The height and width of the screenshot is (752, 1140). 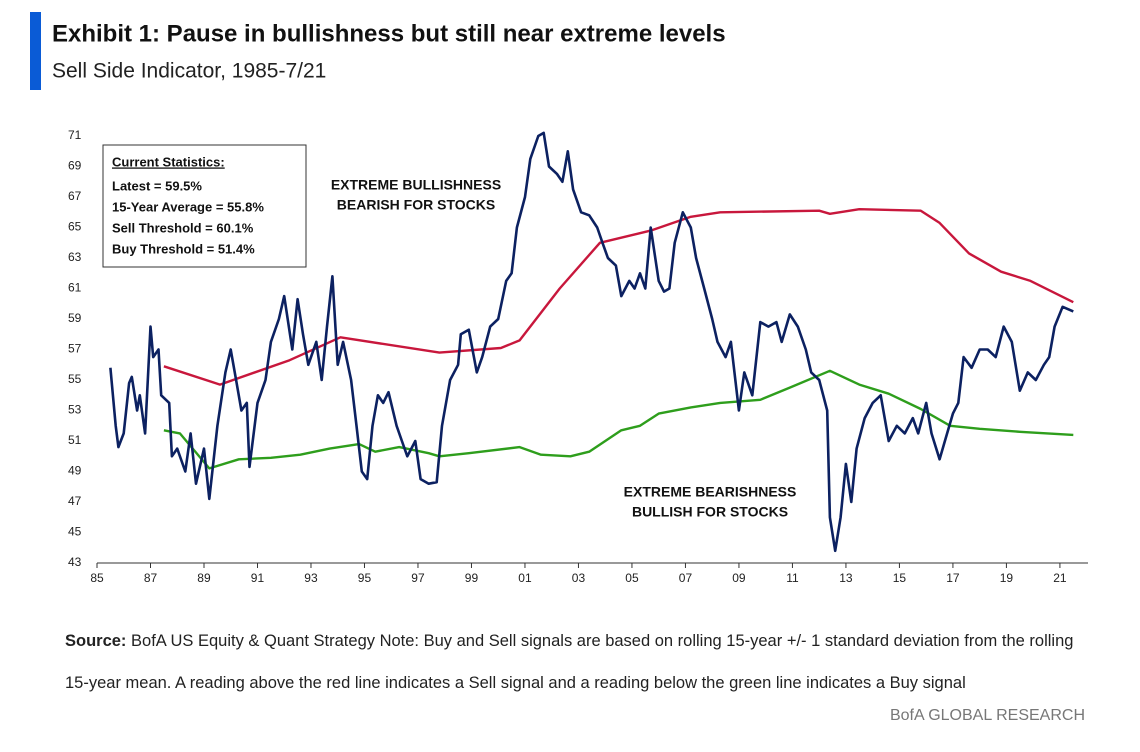 I want to click on y-tick-label: 63, so click(x=75, y=257).